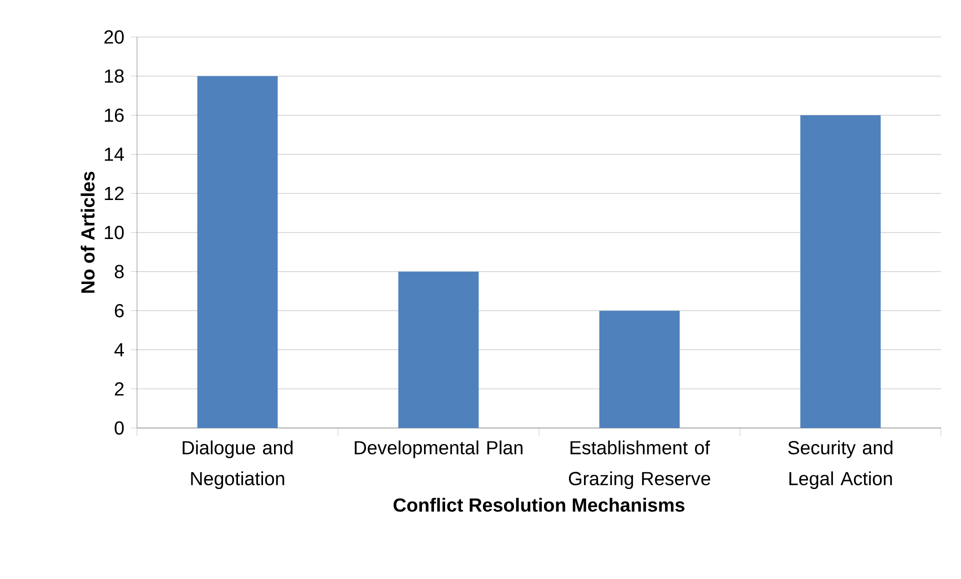 This screenshot has width=961, height=579. What do you see at coordinates (114, 37) in the screenshot?
I see `y-tick-label: 20` at bounding box center [114, 37].